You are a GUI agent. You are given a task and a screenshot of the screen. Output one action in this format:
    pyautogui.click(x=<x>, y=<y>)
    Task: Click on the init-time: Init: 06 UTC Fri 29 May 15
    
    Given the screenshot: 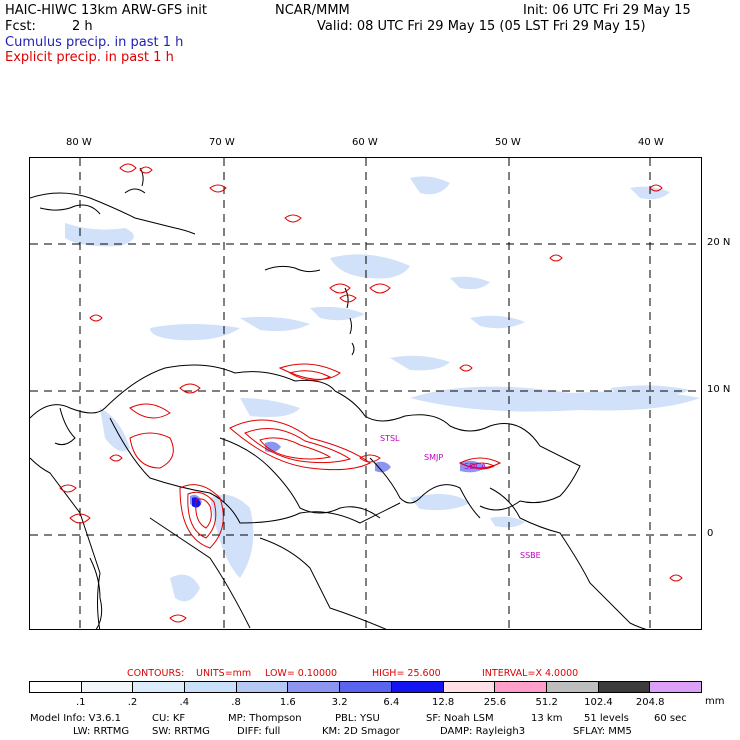 What is the action you would take?
    pyautogui.click(x=607, y=10)
    